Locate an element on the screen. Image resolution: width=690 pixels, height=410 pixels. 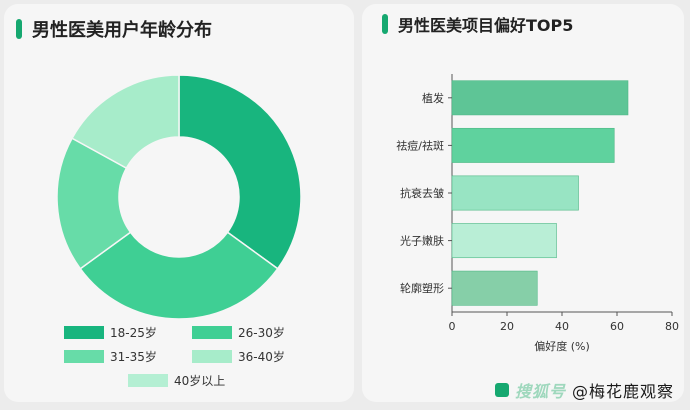
x-tick-label: 40 is located at coordinates (562, 326).